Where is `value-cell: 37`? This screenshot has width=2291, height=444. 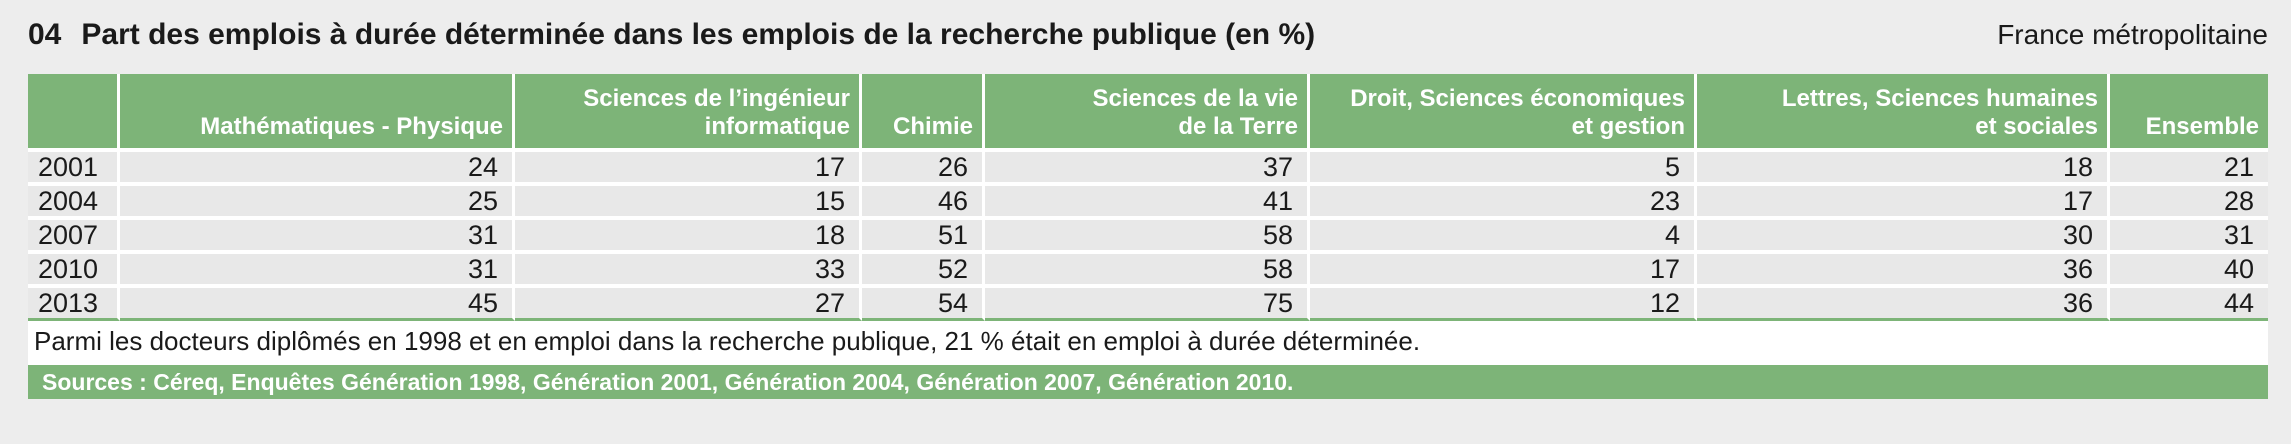 value-cell: 37 is located at coordinates (1147, 169).